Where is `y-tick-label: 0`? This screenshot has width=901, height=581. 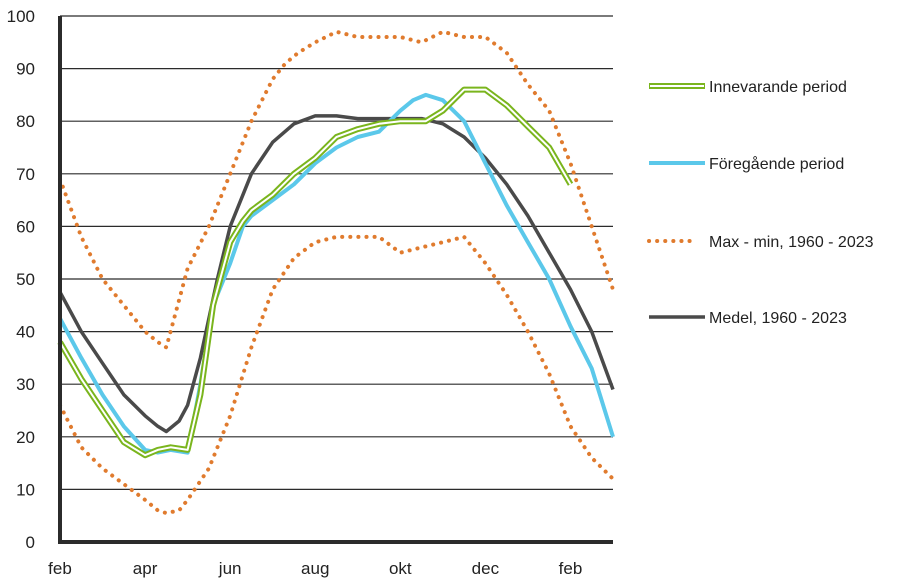 y-tick-label: 0 is located at coordinates (30, 542).